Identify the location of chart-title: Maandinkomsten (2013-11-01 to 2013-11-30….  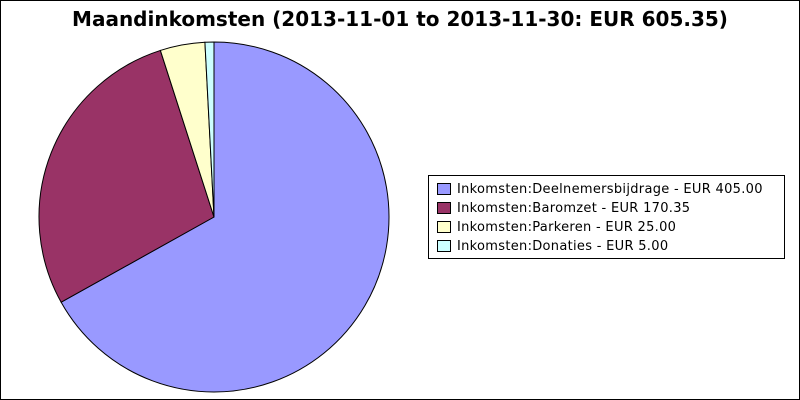
(400, 19).